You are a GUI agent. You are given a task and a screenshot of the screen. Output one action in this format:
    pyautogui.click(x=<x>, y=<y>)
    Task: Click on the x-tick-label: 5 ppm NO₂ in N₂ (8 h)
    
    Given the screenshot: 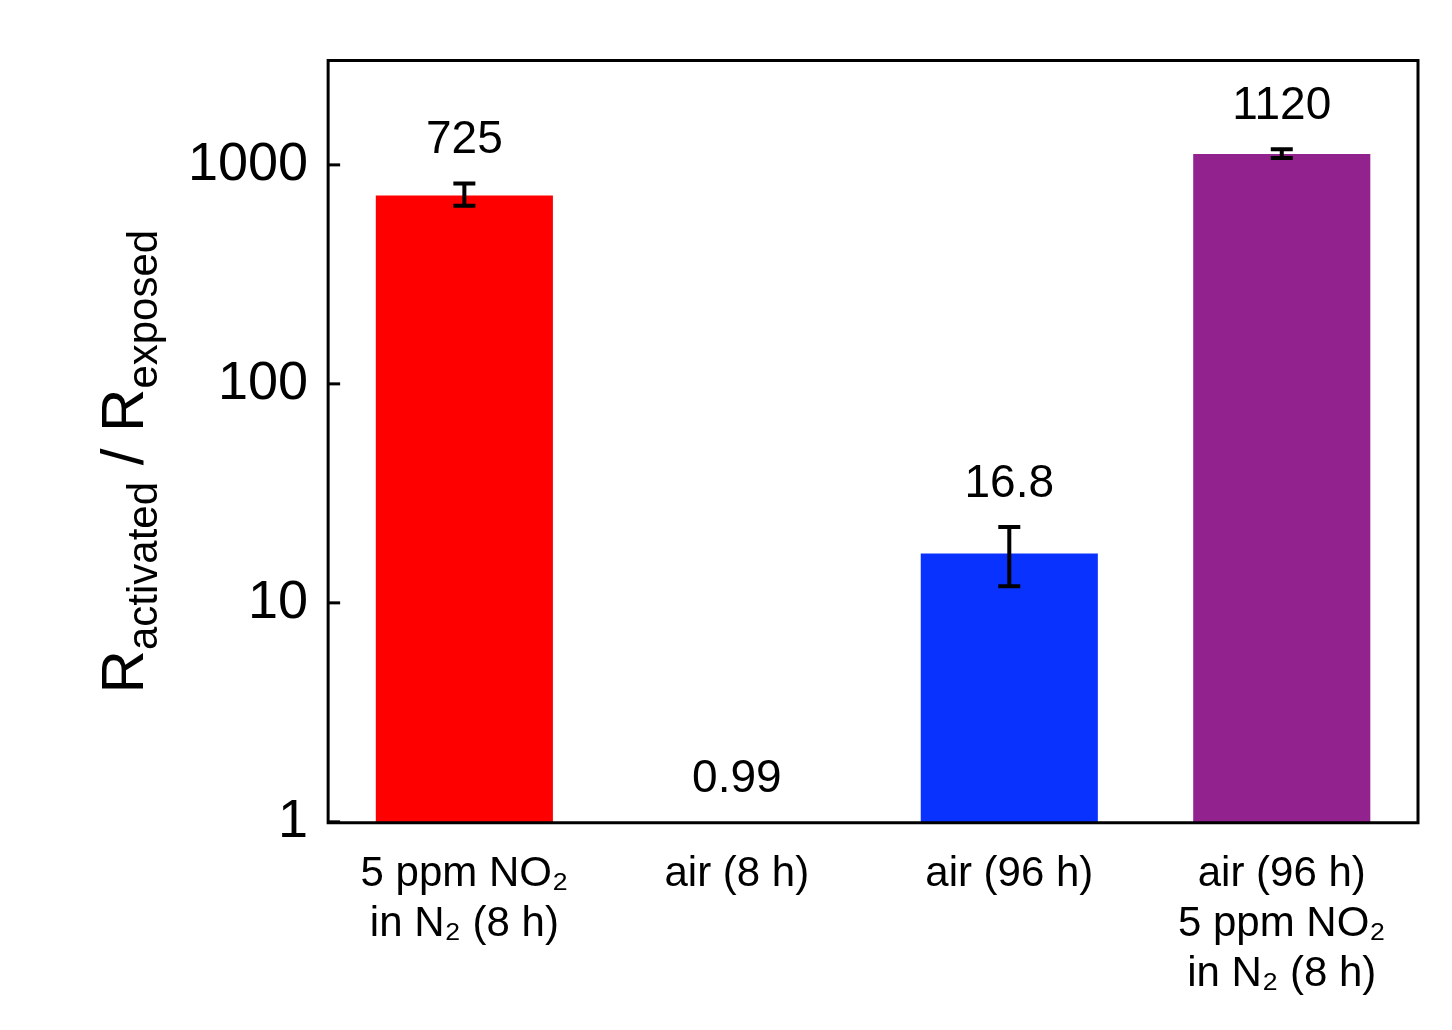 What is the action you would take?
    pyautogui.click(x=464, y=896)
    